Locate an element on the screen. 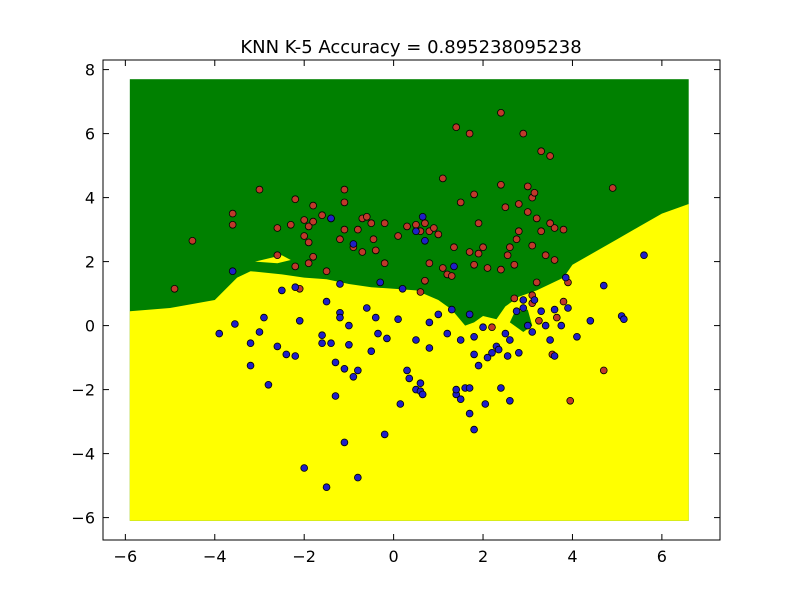 This screenshot has height=600, width=800. x-tick-label: 2 is located at coordinates (483, 556).